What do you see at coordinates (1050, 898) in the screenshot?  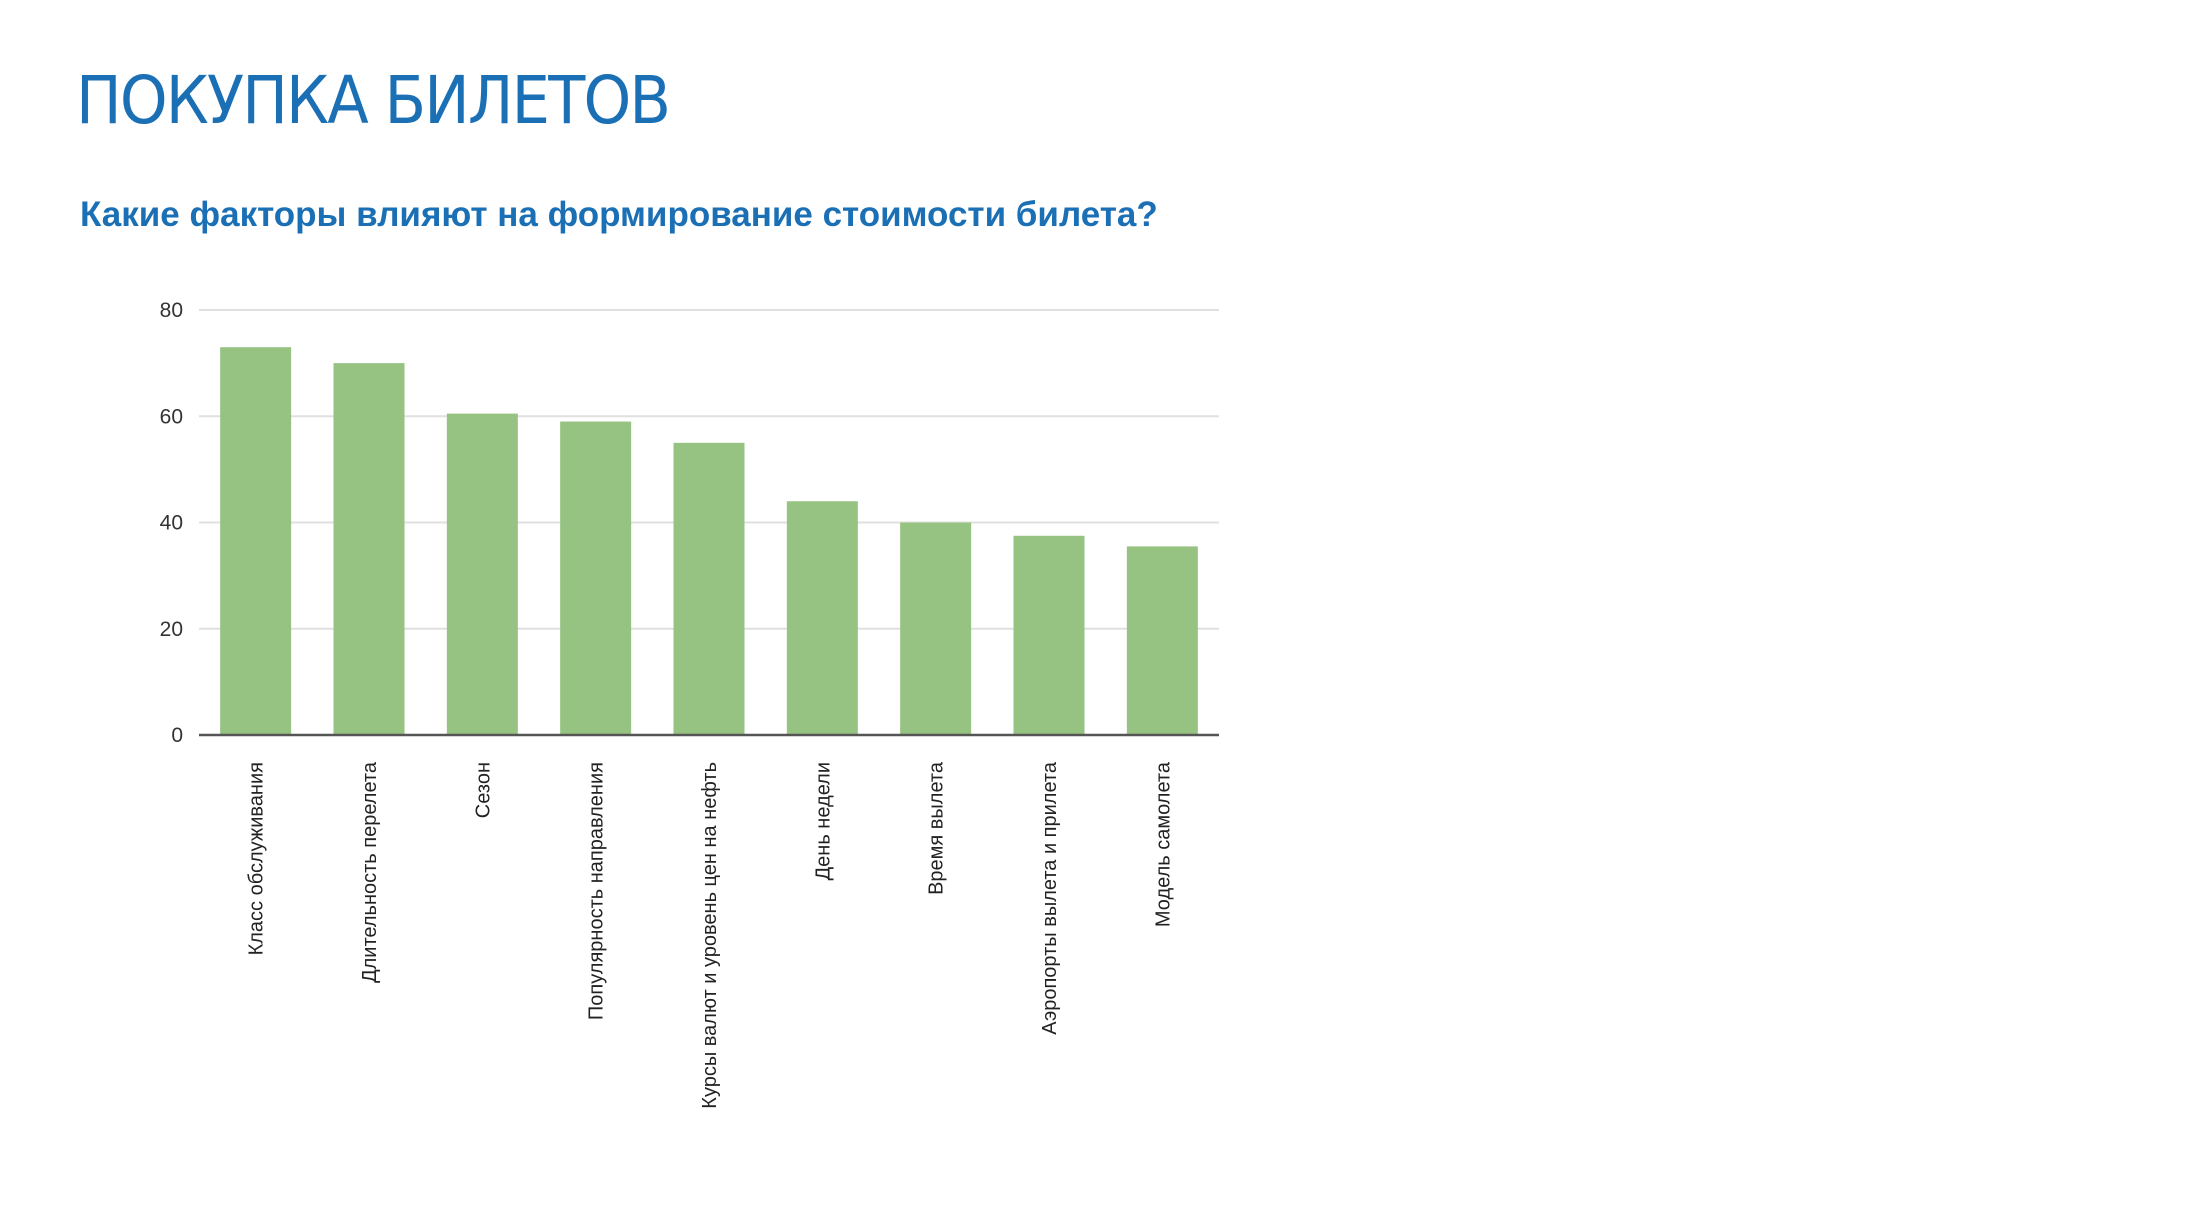 I see `x-tick-label: Аэропорты вылета и прилета` at bounding box center [1050, 898].